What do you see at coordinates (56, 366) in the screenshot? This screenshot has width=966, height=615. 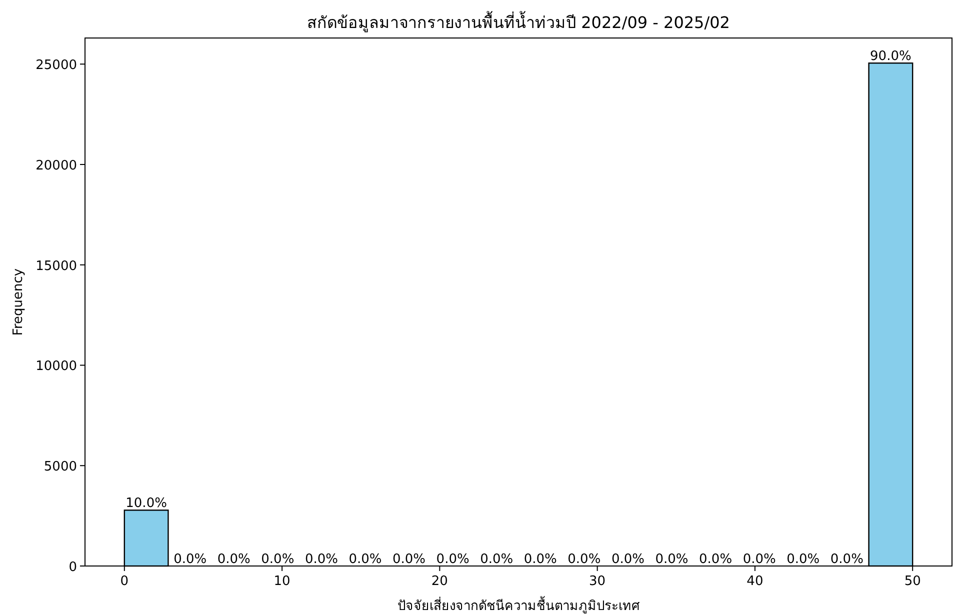 I see `y-tick-label: 10000` at bounding box center [56, 366].